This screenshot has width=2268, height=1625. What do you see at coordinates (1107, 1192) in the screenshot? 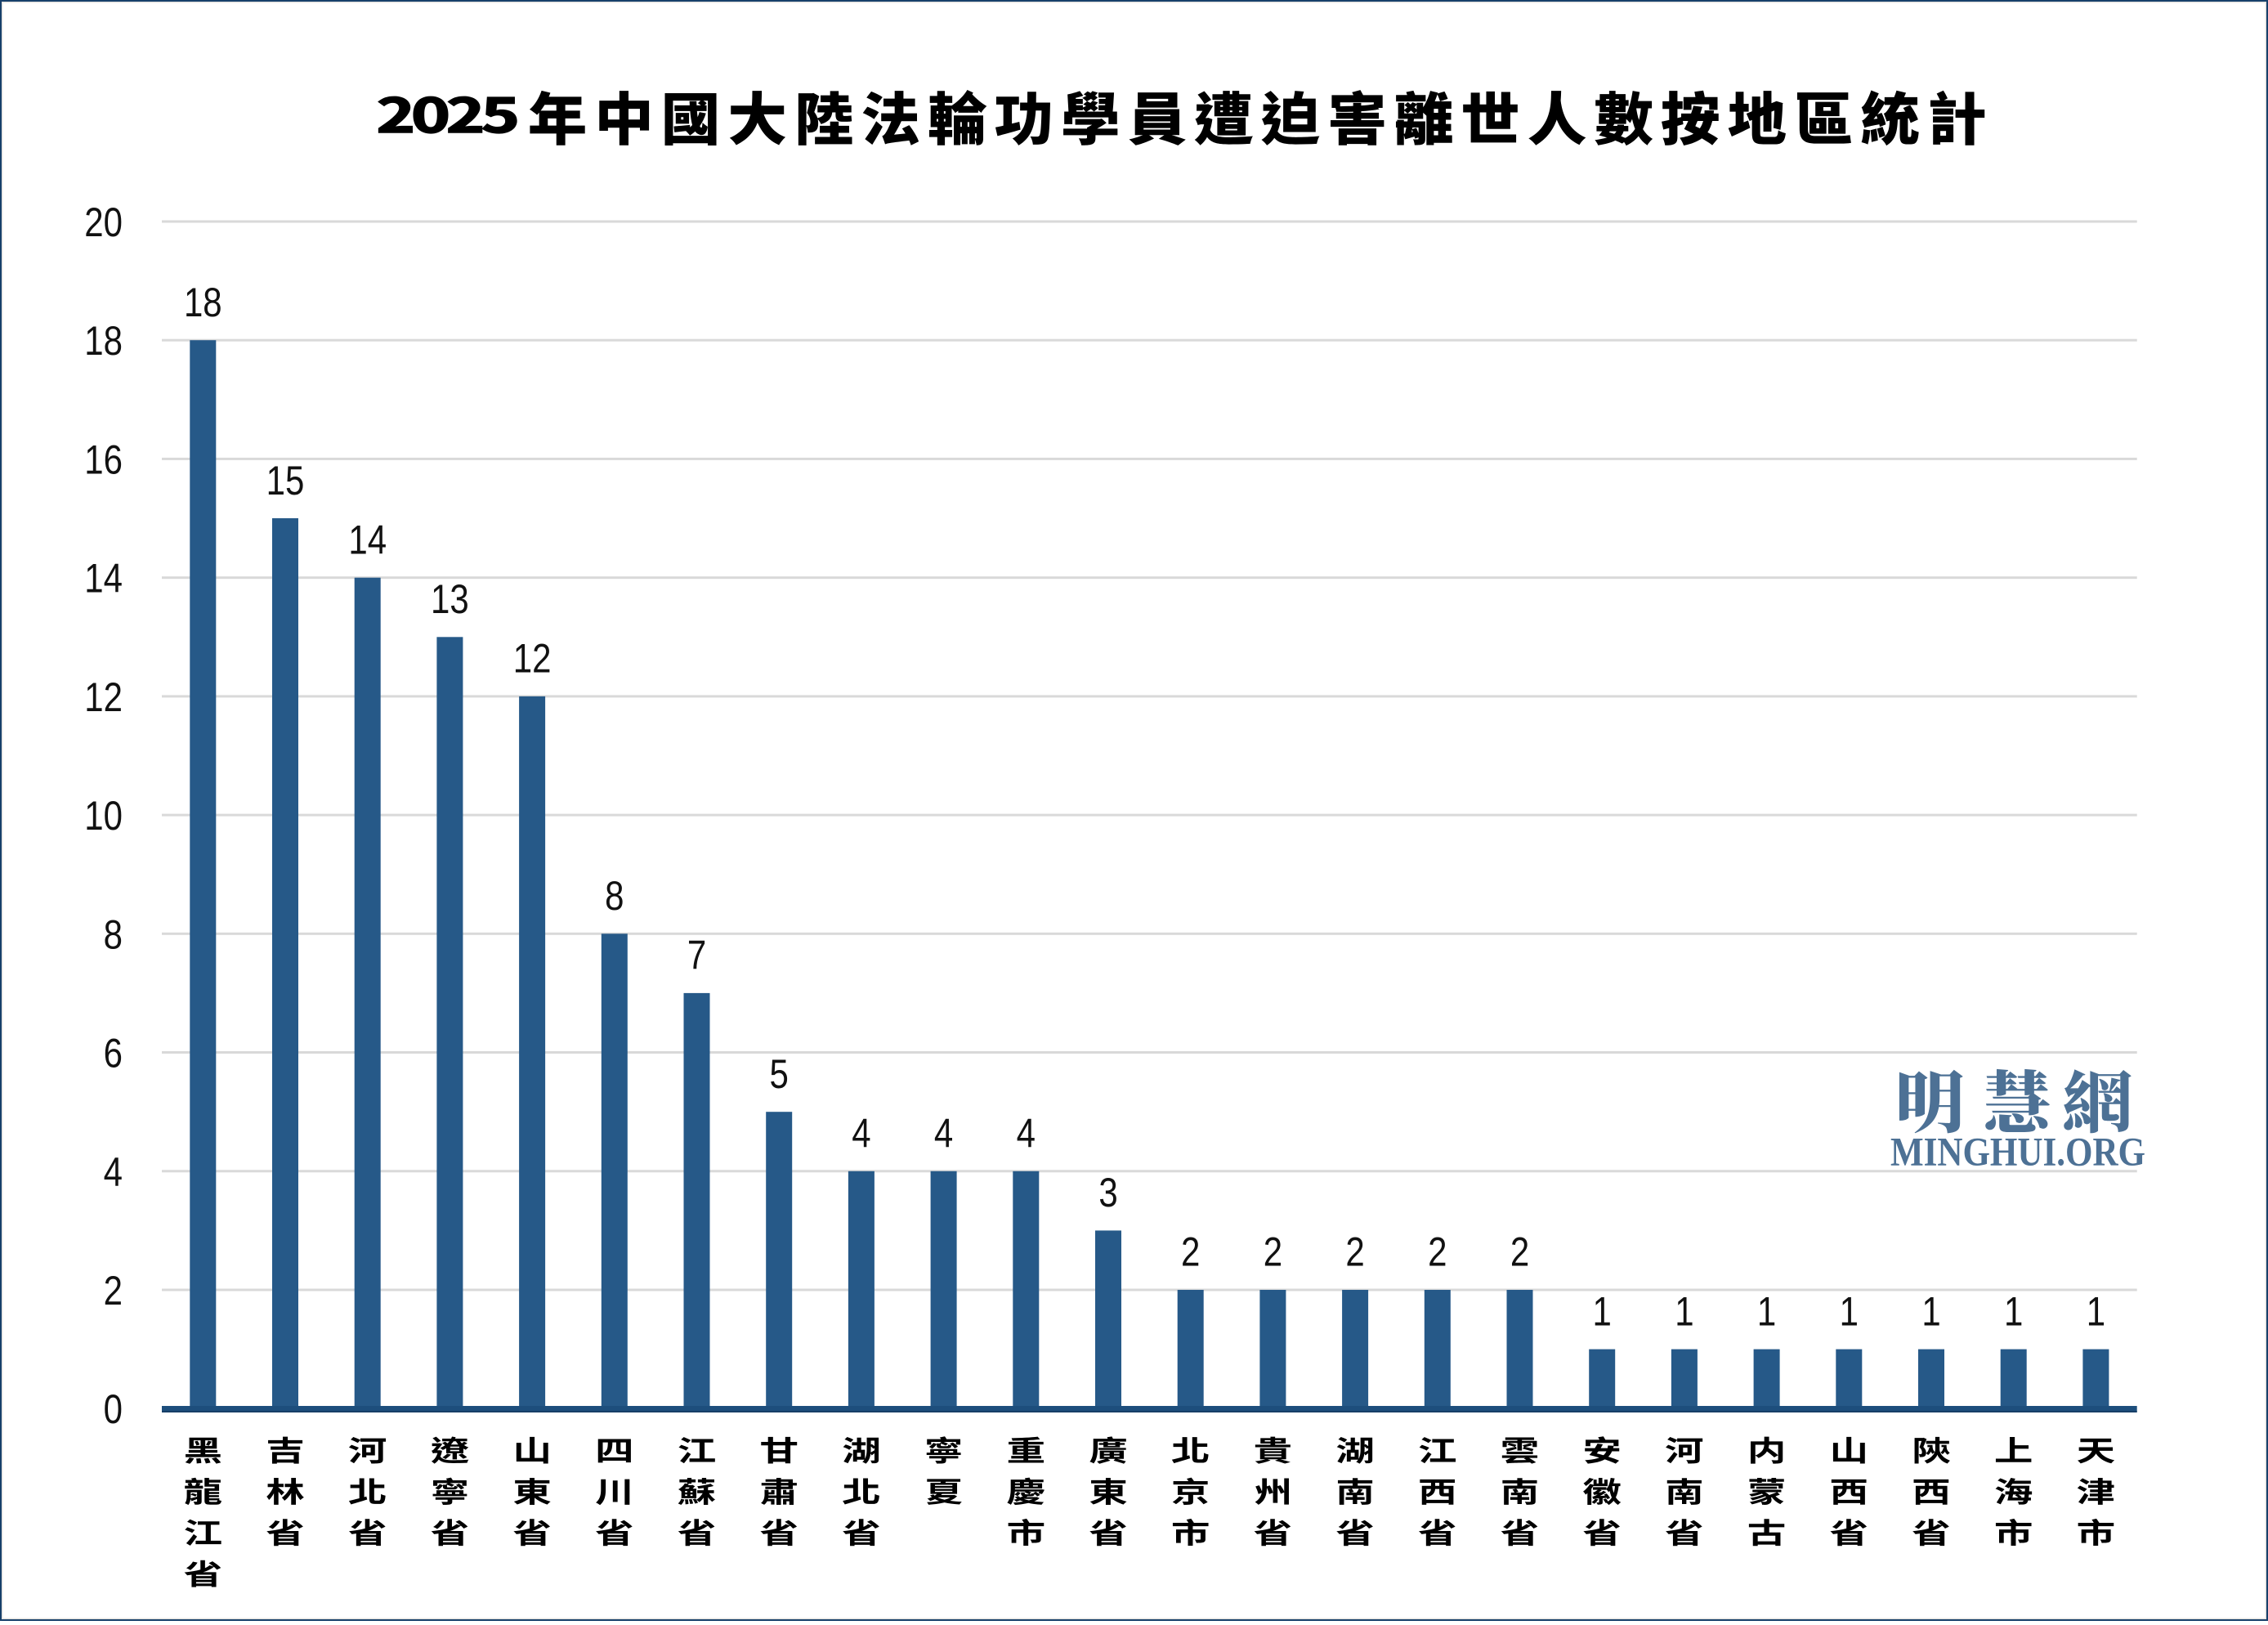
I see `svg-text: 3` at bounding box center [1107, 1192].